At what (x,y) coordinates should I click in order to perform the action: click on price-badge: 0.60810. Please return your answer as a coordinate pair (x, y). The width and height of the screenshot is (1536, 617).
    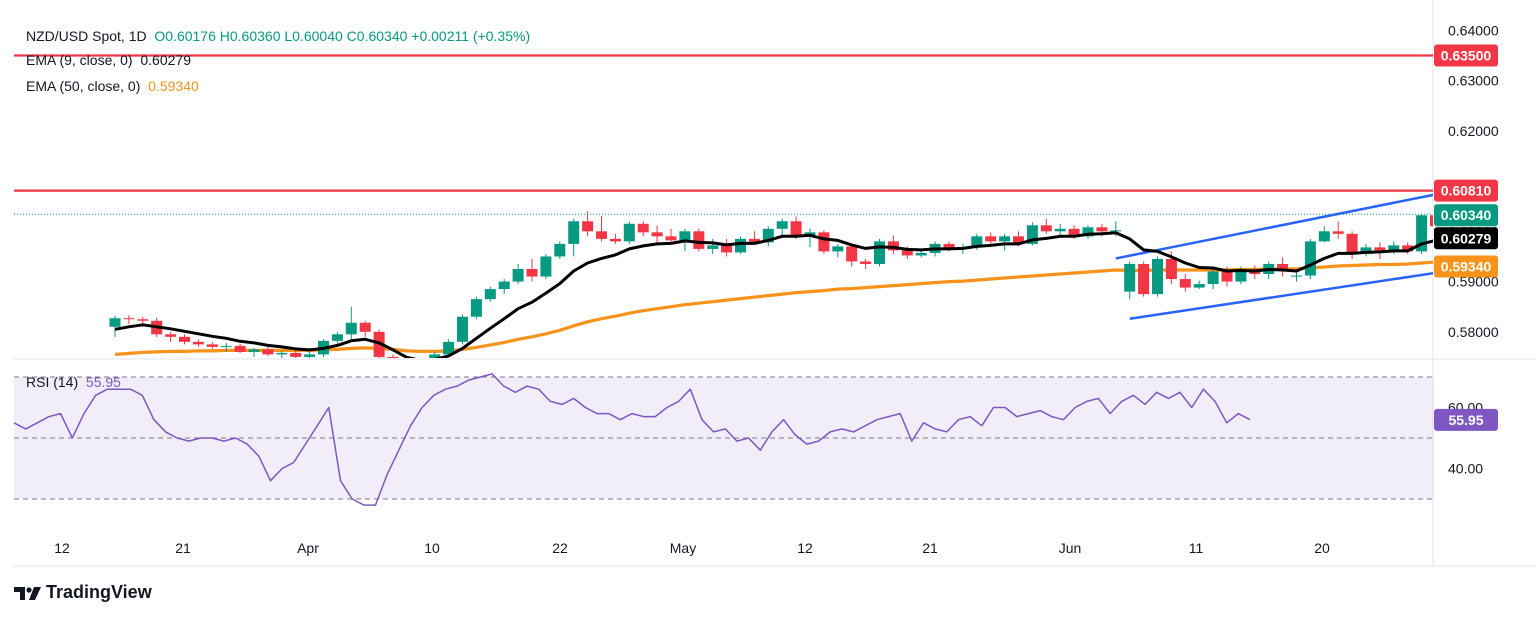
    Looking at the image, I should click on (1466, 190).